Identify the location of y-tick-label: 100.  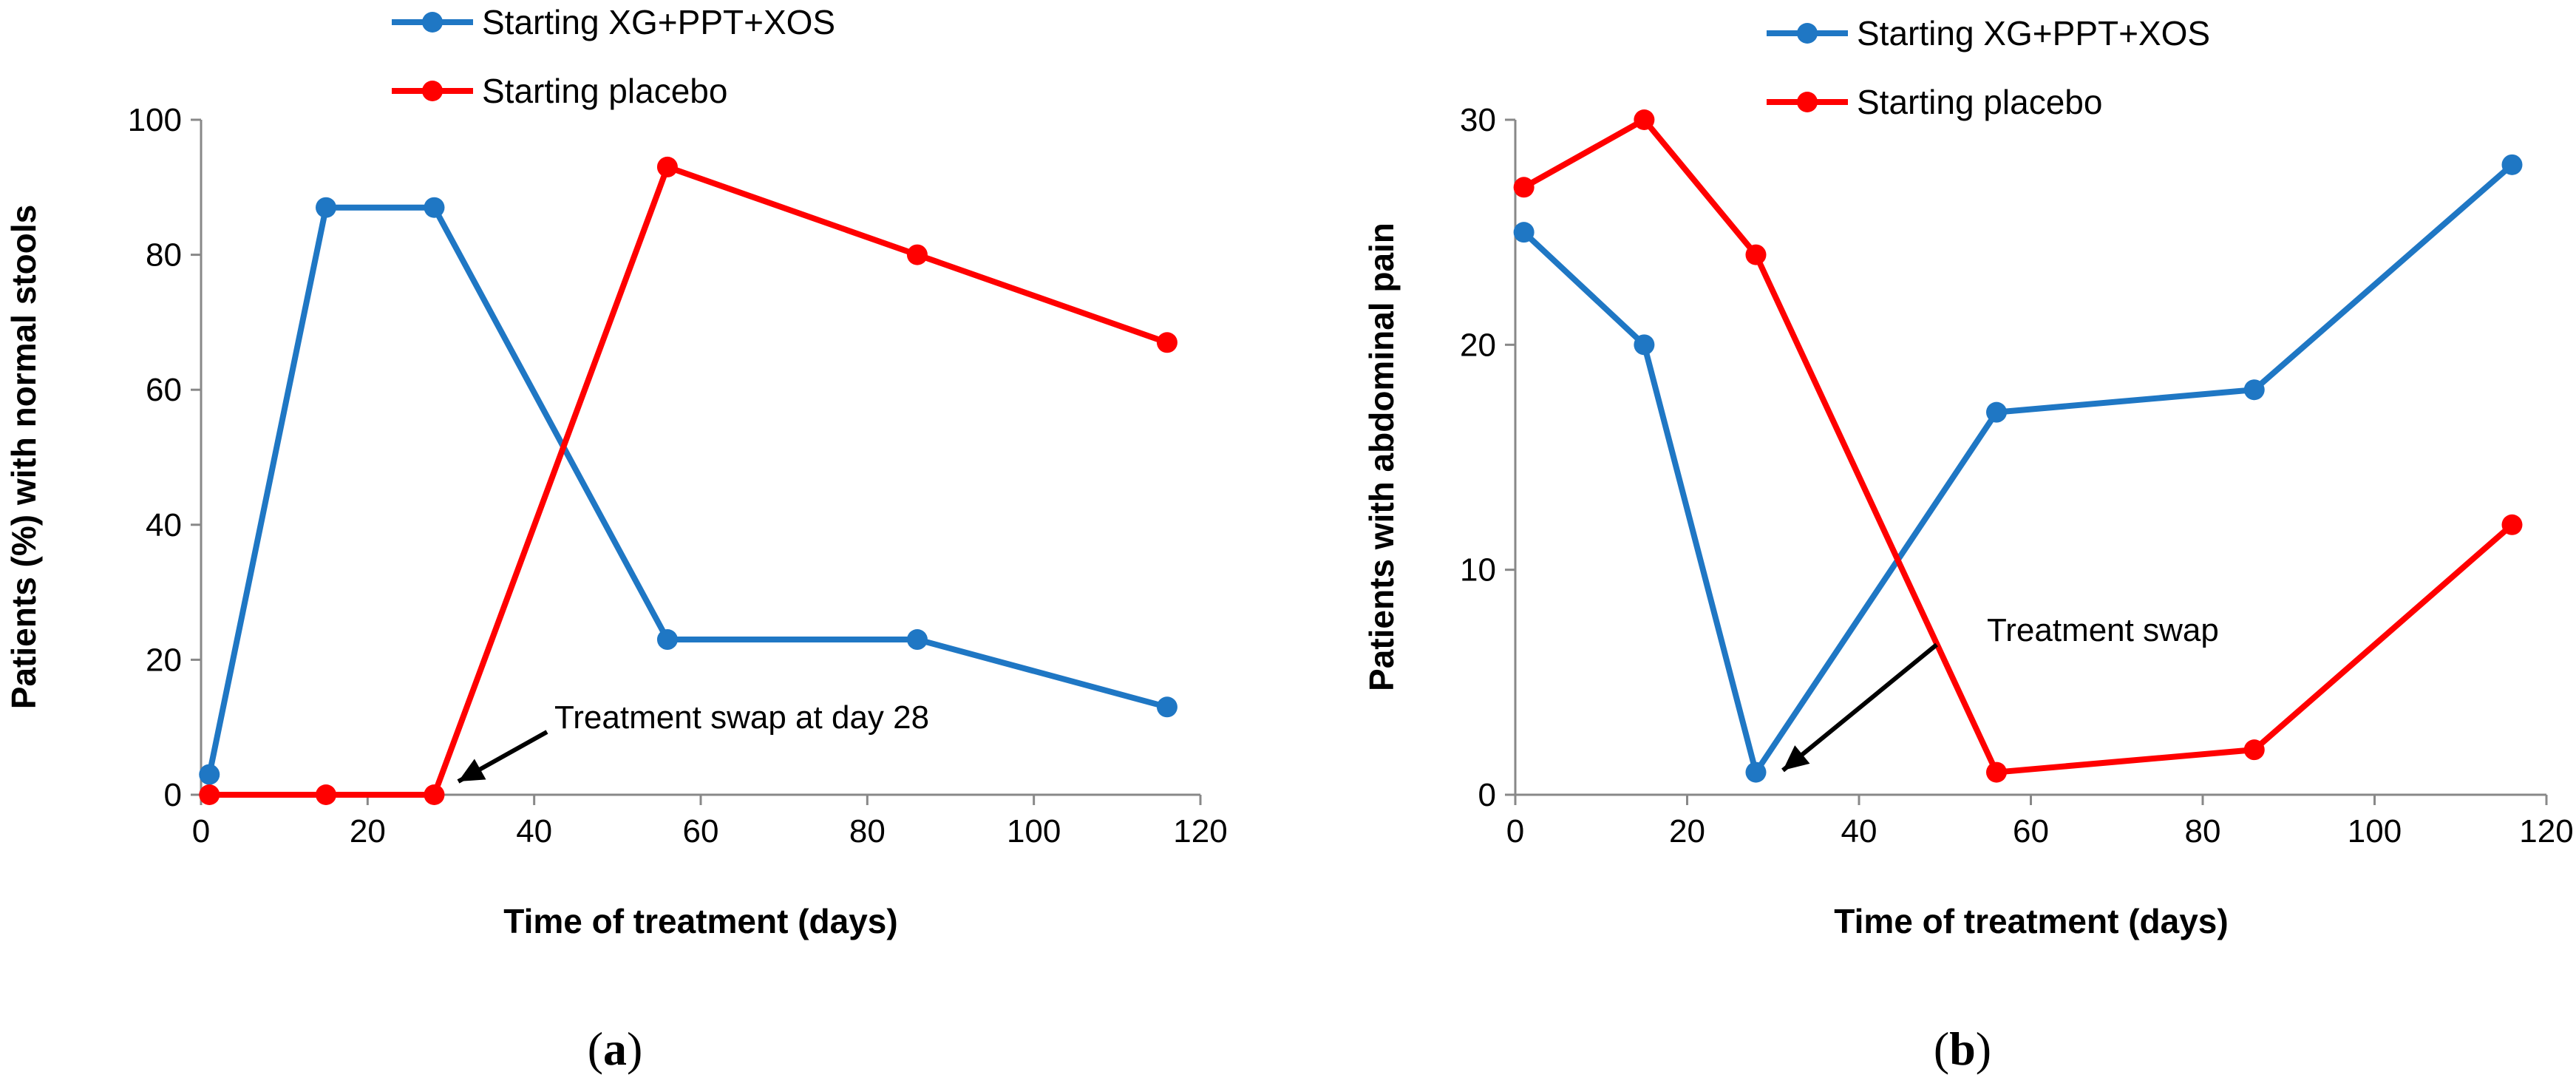
(155, 120).